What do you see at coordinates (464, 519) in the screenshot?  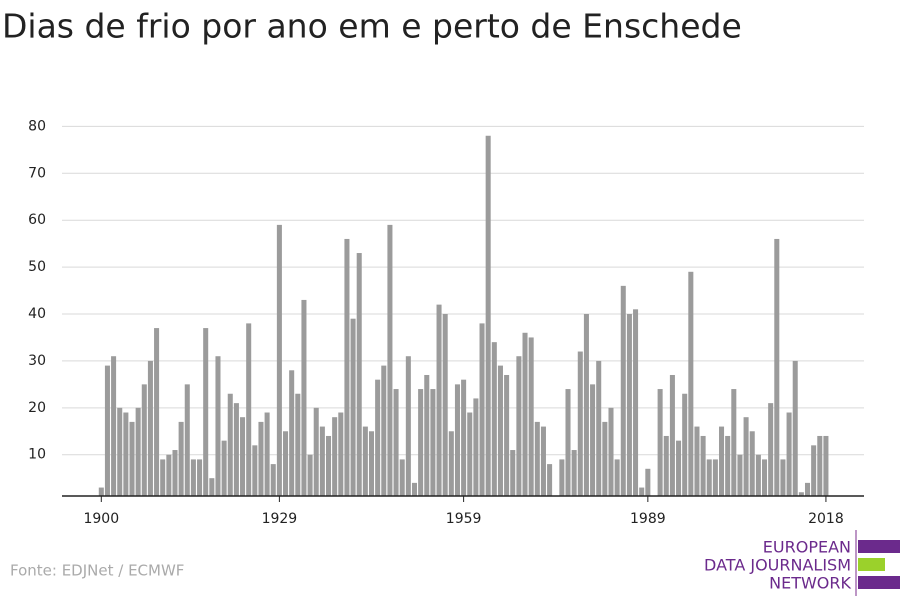 I see `x-tick-label: 1959` at bounding box center [464, 519].